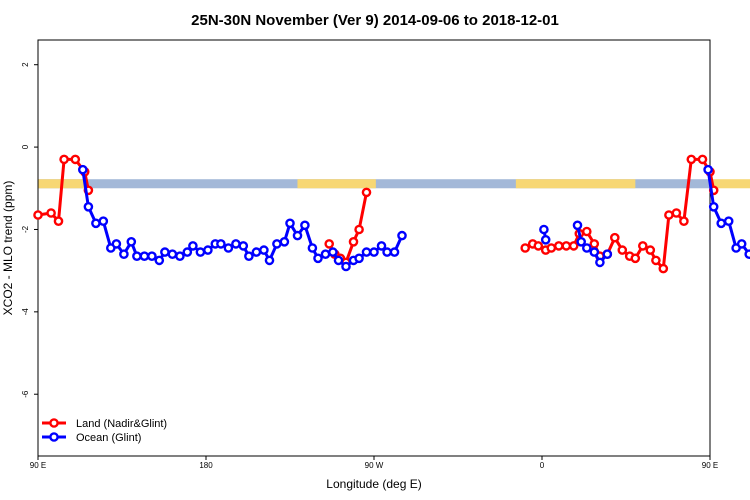 The width and height of the screenshot is (750, 500). I want to click on x-axis-label: Longitude (deg E), so click(373, 484).